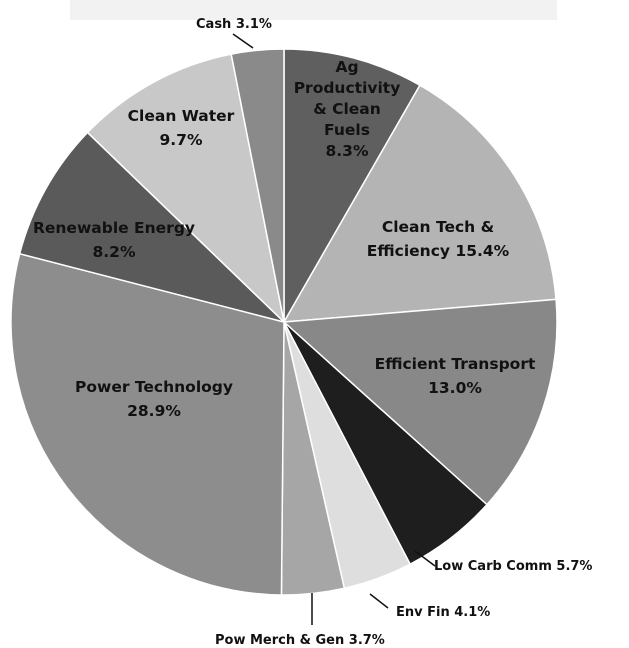 The height and width of the screenshot is (648, 629). What do you see at coordinates (352, 186) in the screenshot?
I see `pie-slice-ag-productivity-clean-fuels` at bounding box center [352, 186].